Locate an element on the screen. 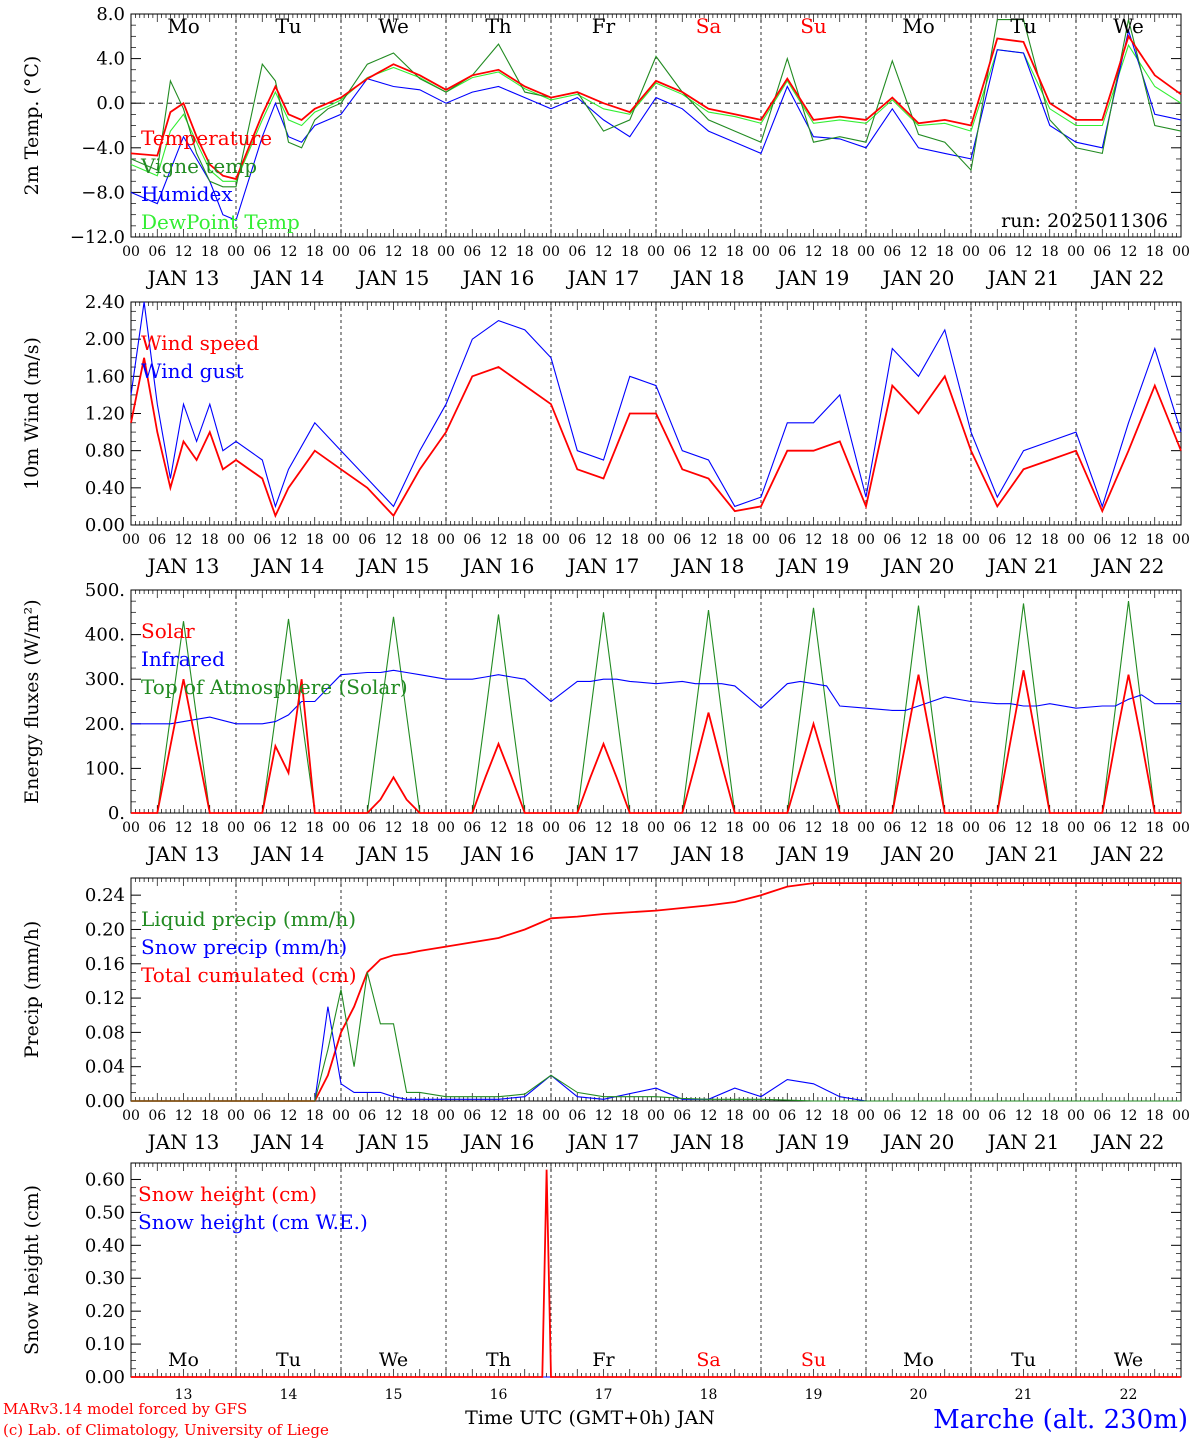 The width and height of the screenshot is (1194, 1440). day-name: Su is located at coordinates (813, 26).